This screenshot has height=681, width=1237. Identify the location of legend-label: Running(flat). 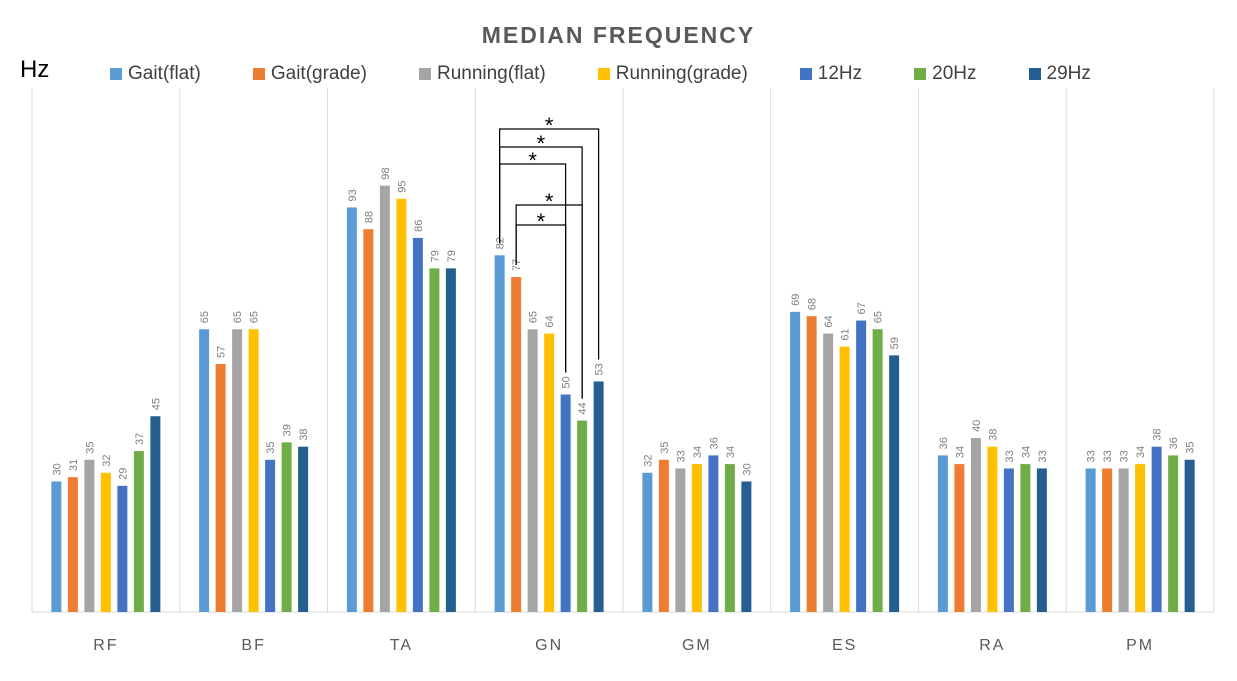
(491, 73).